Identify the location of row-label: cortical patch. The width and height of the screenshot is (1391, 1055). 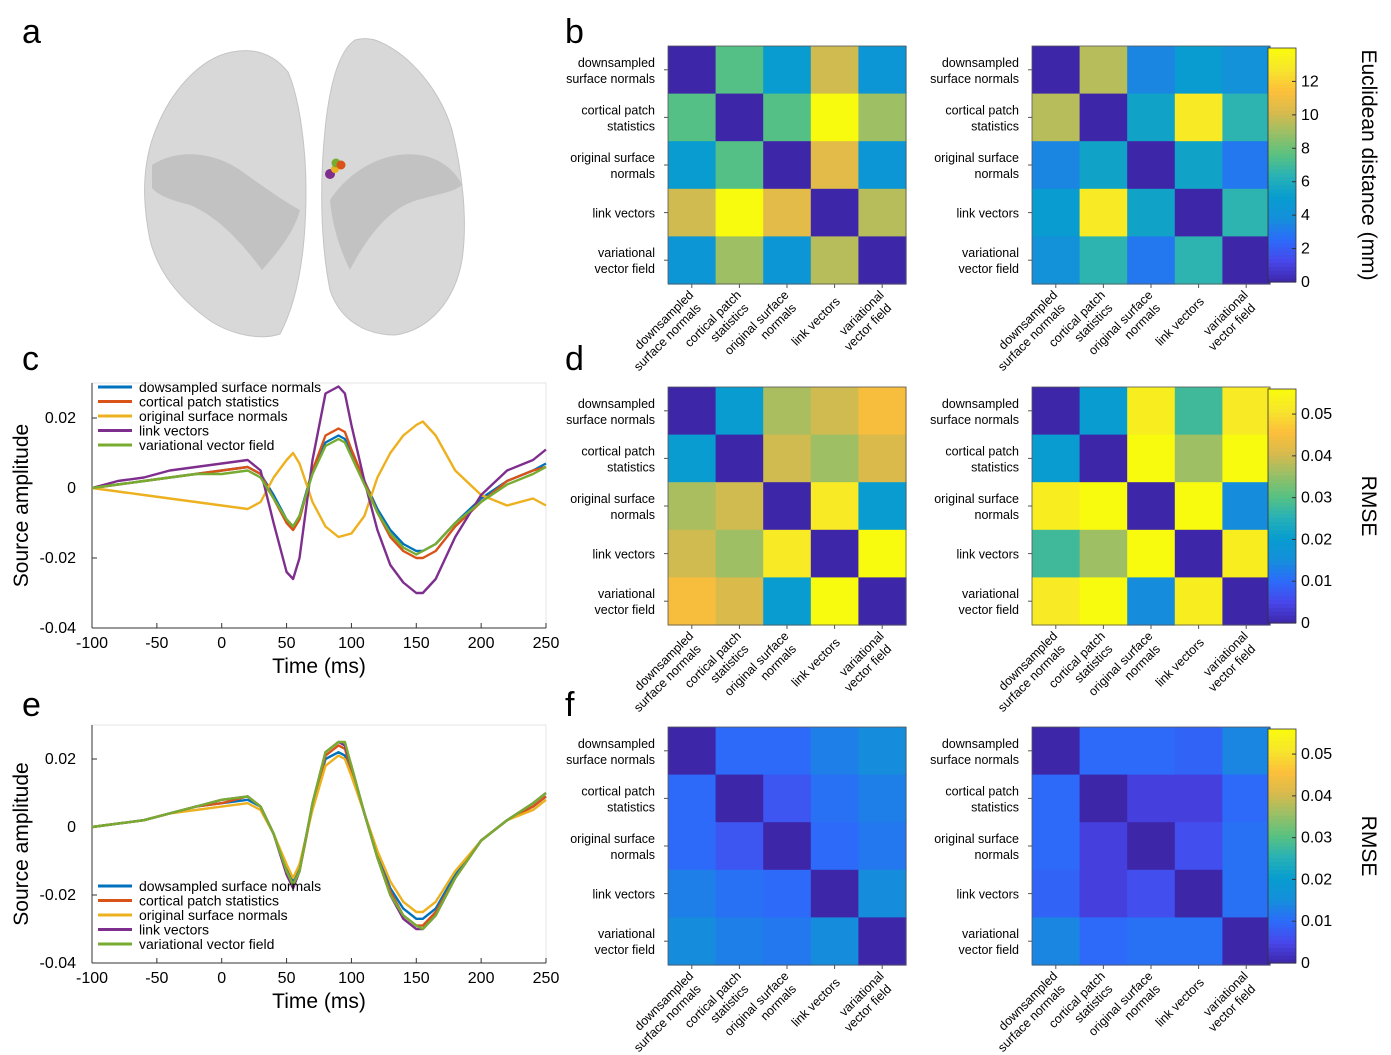
(618, 110).